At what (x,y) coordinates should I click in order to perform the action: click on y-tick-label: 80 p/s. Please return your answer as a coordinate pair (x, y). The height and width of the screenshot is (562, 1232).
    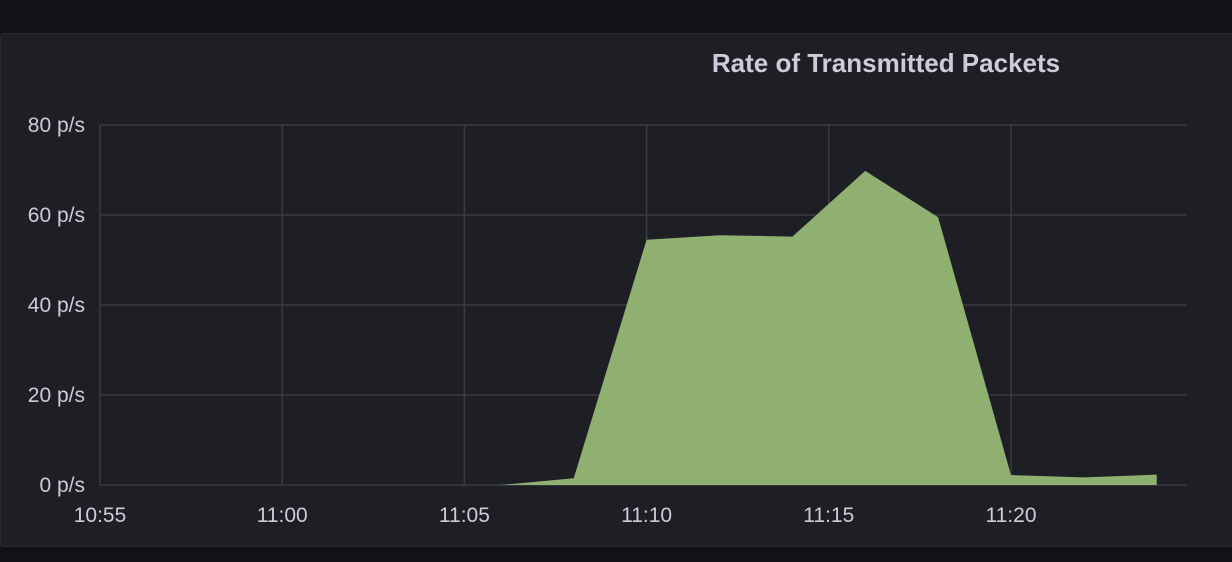
    Looking at the image, I should click on (56, 125).